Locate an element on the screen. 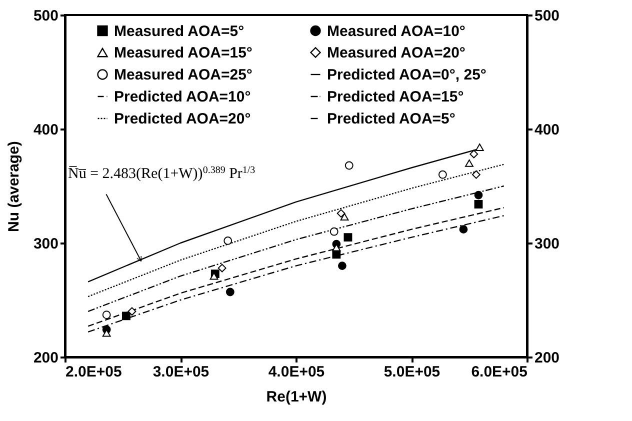  legend-label: Predicted AOA=10° is located at coordinates (182, 97).